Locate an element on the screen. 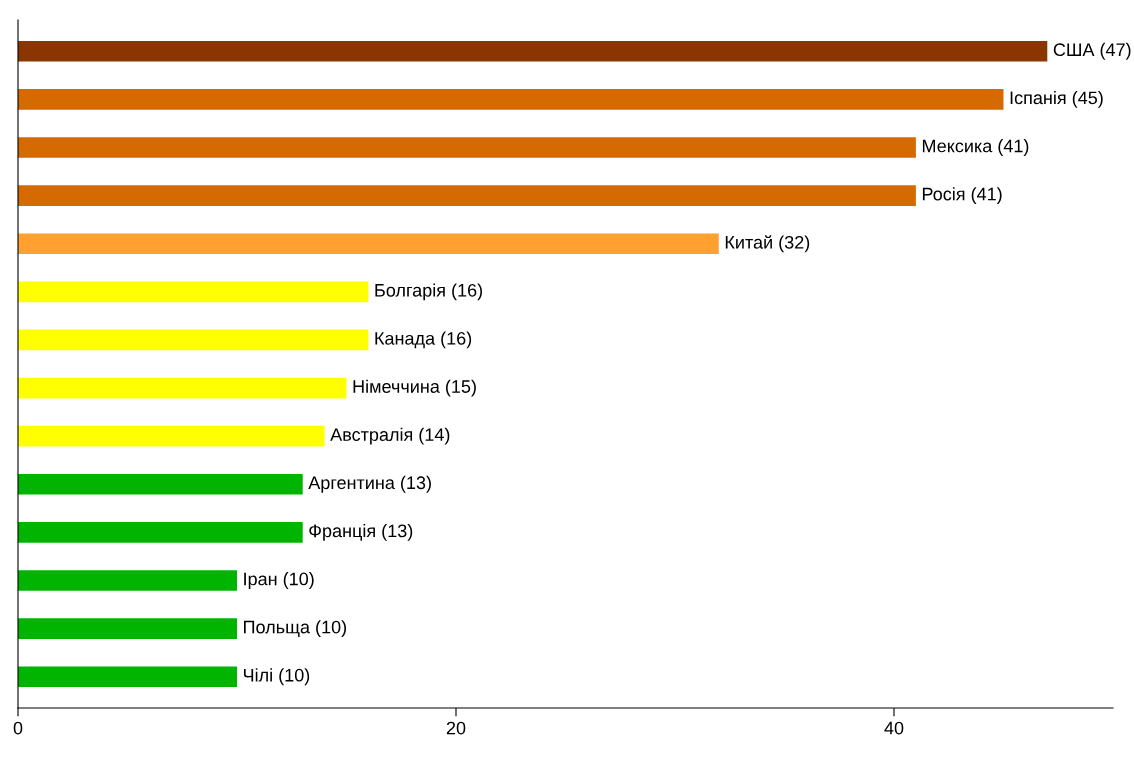 This screenshot has height=771, width=1134. data-label: Німеччина (15) is located at coordinates (414, 388).